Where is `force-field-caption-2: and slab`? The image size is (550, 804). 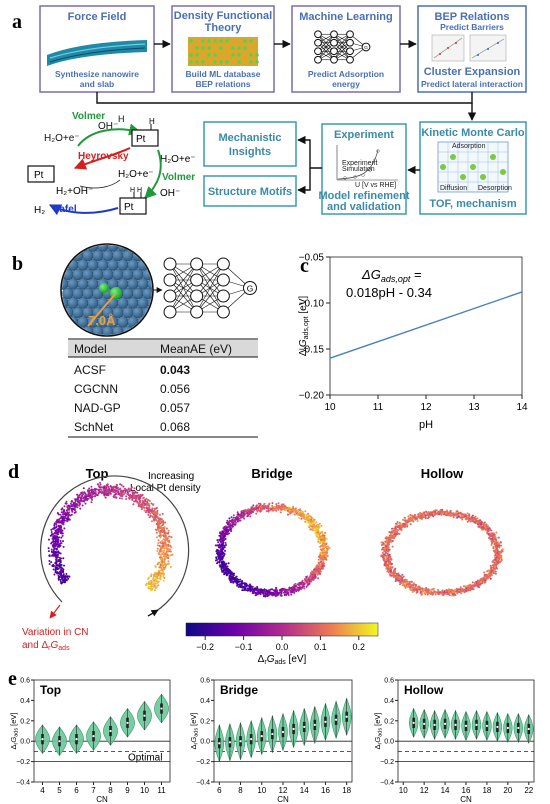
force-field-caption-2: and slab is located at coordinates (97, 84).